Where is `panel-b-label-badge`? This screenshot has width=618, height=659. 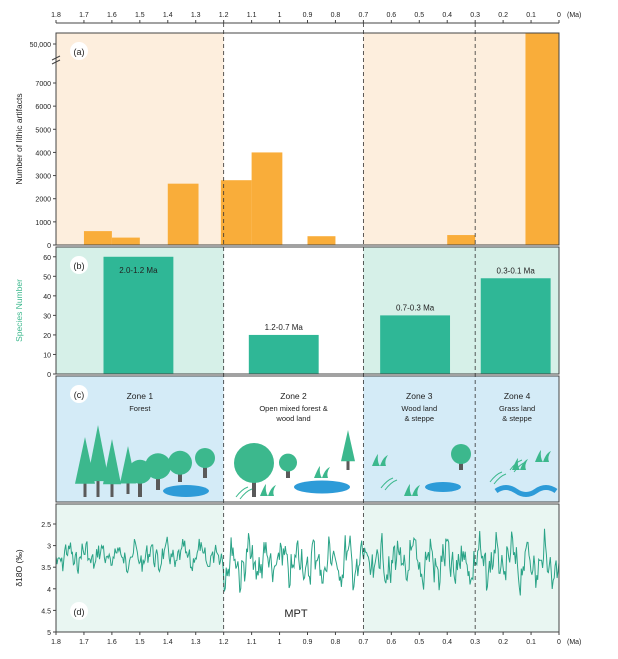 panel-b-label-badge is located at coordinates (79, 265).